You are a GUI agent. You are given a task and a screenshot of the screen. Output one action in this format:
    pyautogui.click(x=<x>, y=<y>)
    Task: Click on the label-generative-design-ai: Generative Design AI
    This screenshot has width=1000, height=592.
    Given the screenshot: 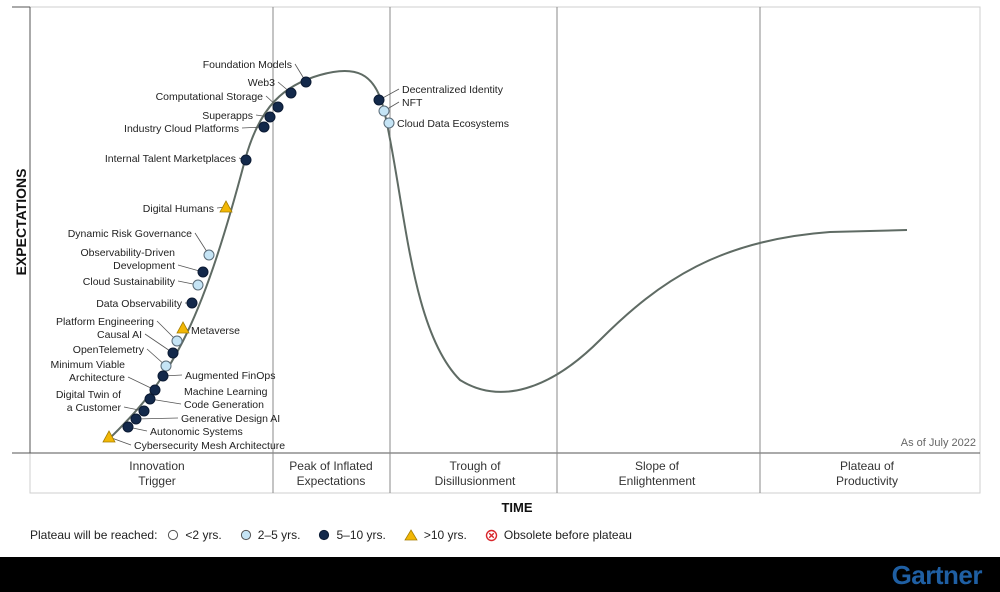 What is the action you would take?
    pyautogui.click(x=230, y=419)
    